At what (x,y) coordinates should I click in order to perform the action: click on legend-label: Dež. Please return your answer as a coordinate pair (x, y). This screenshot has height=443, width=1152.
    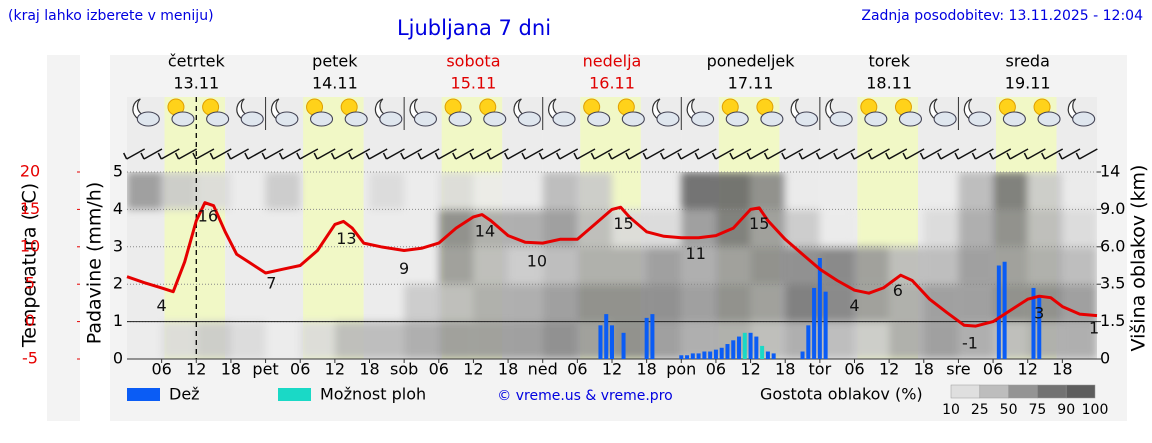
    Looking at the image, I should click on (184, 394).